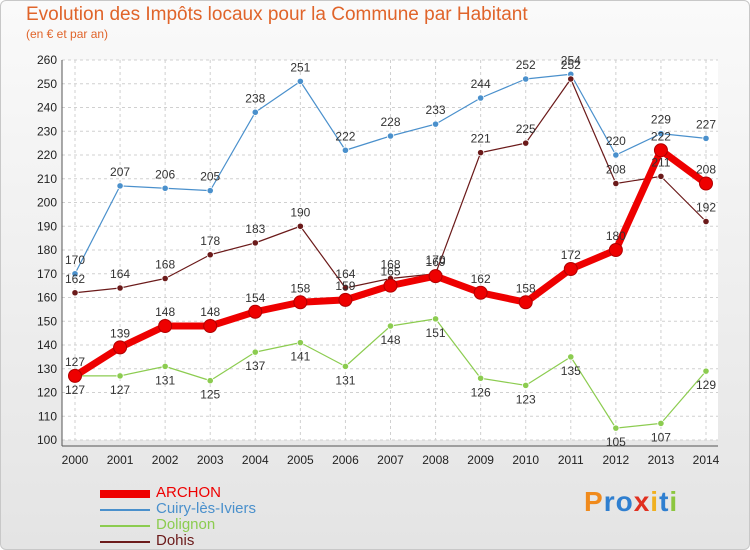 The width and height of the screenshot is (750, 550). Describe the element at coordinates (526, 65) in the screenshot. I see `data-label-1: 252` at that location.